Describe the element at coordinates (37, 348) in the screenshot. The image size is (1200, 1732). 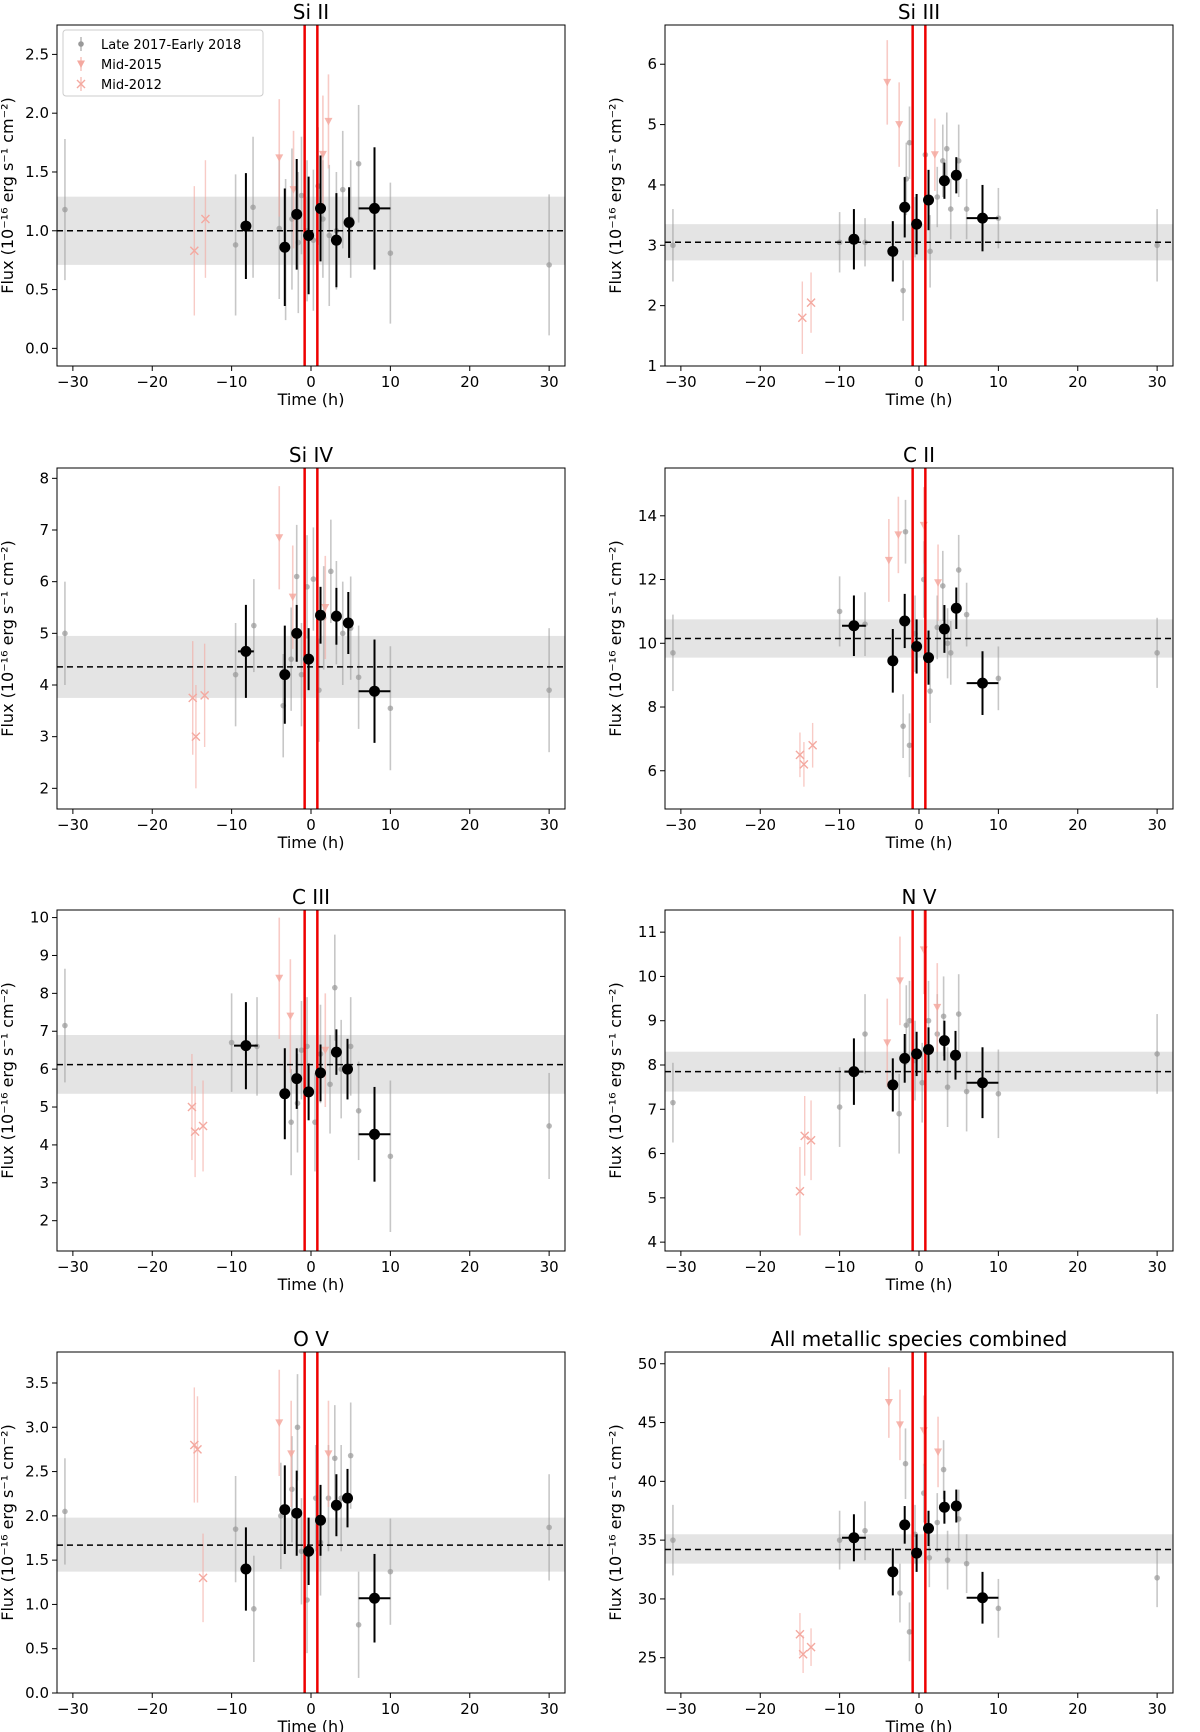
I see `y-tick-label: 0.0` at that location.